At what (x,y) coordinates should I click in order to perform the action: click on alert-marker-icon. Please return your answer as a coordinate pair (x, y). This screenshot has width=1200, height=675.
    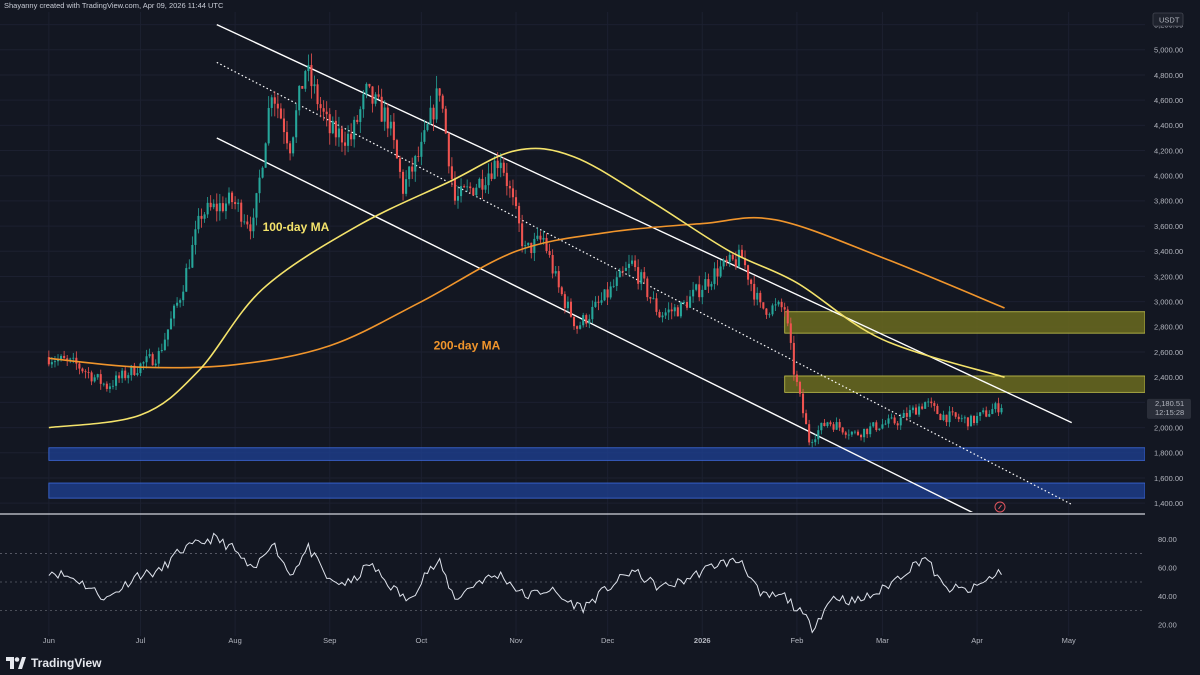
    Looking at the image, I should click on (1000, 507).